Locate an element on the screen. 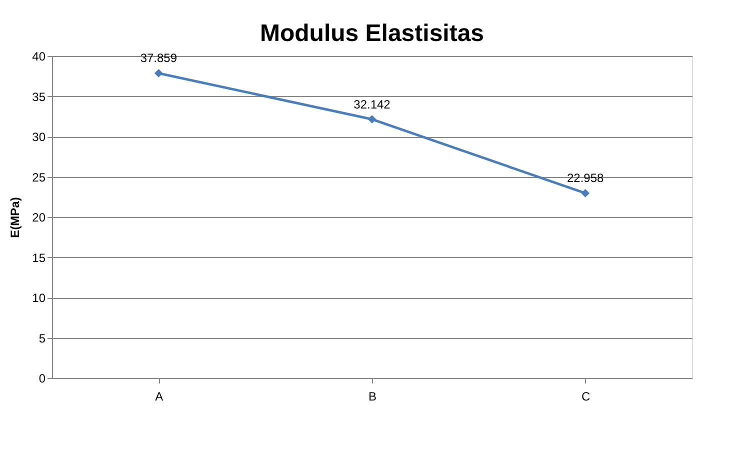 Image resolution: width=745 pixels, height=454 pixels. chart-title: Modulus Elastisitas is located at coordinates (372, 33).